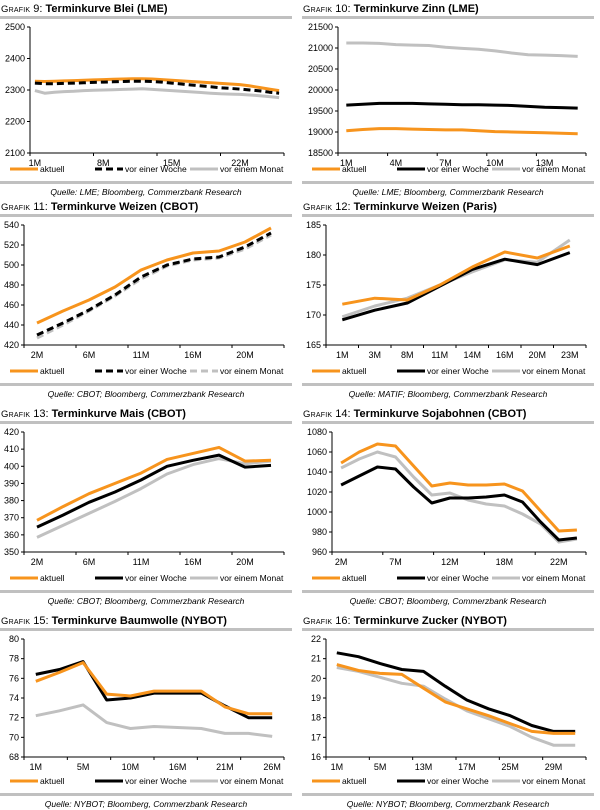  I want to click on title-number: 11:, so click(40, 207).